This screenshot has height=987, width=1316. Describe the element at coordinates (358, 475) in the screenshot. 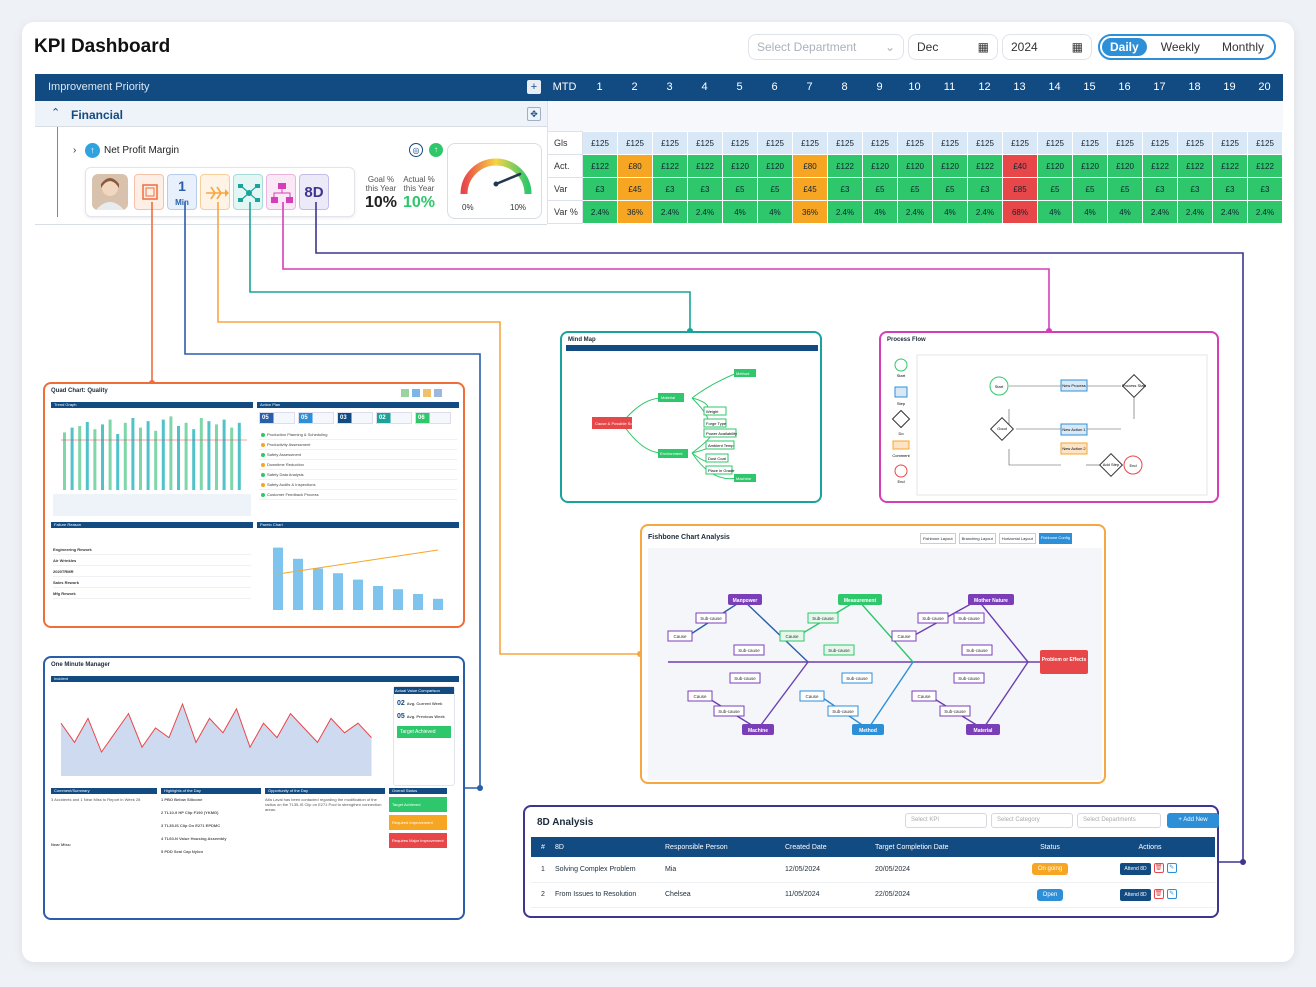

I see `action-row: Safety Data Analysis` at that location.